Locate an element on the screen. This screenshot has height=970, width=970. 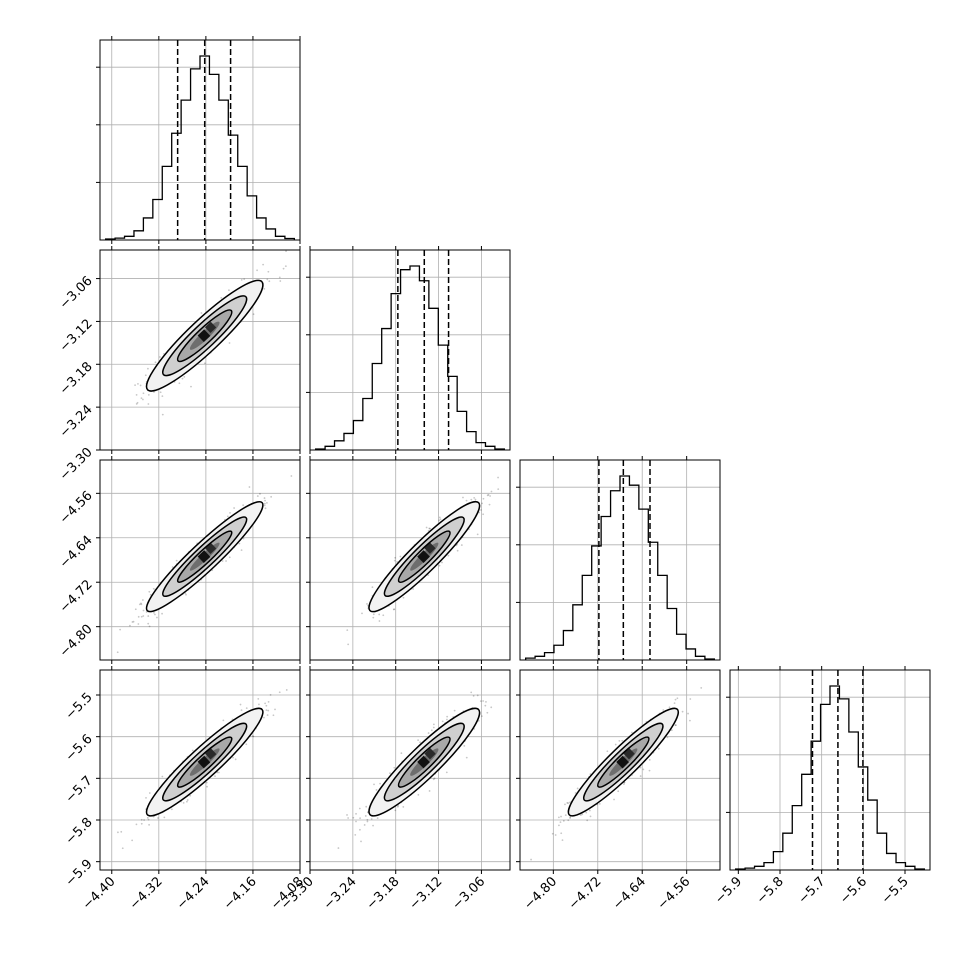
density-contours is located at coordinates (623, 762).